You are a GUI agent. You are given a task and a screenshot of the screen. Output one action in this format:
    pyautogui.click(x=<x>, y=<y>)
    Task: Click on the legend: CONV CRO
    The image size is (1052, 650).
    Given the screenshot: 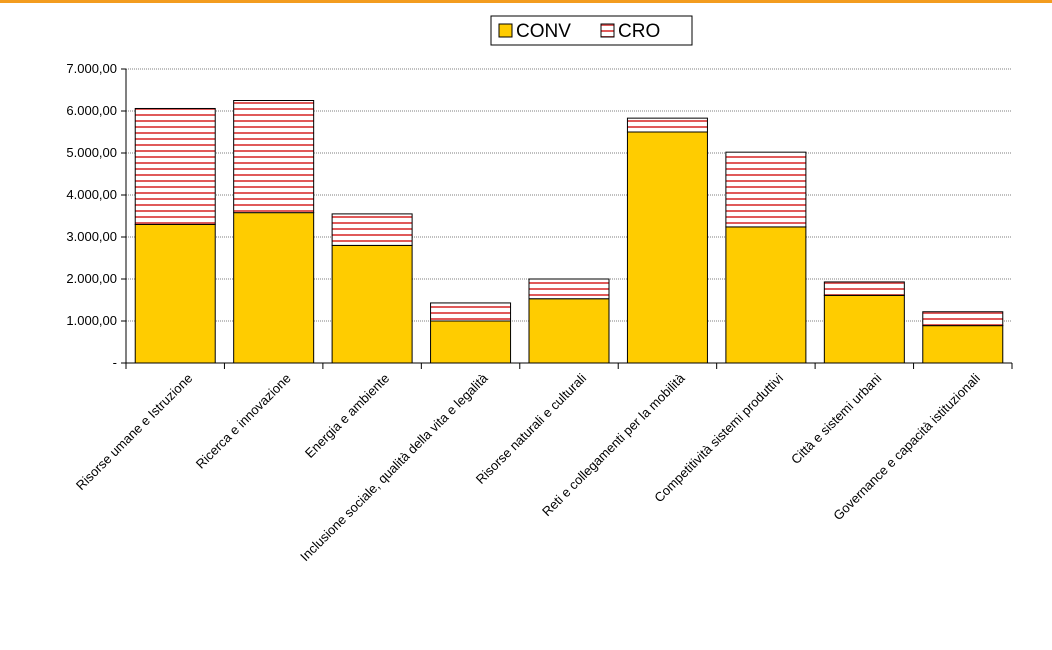 What is the action you would take?
    pyautogui.click(x=591, y=30)
    